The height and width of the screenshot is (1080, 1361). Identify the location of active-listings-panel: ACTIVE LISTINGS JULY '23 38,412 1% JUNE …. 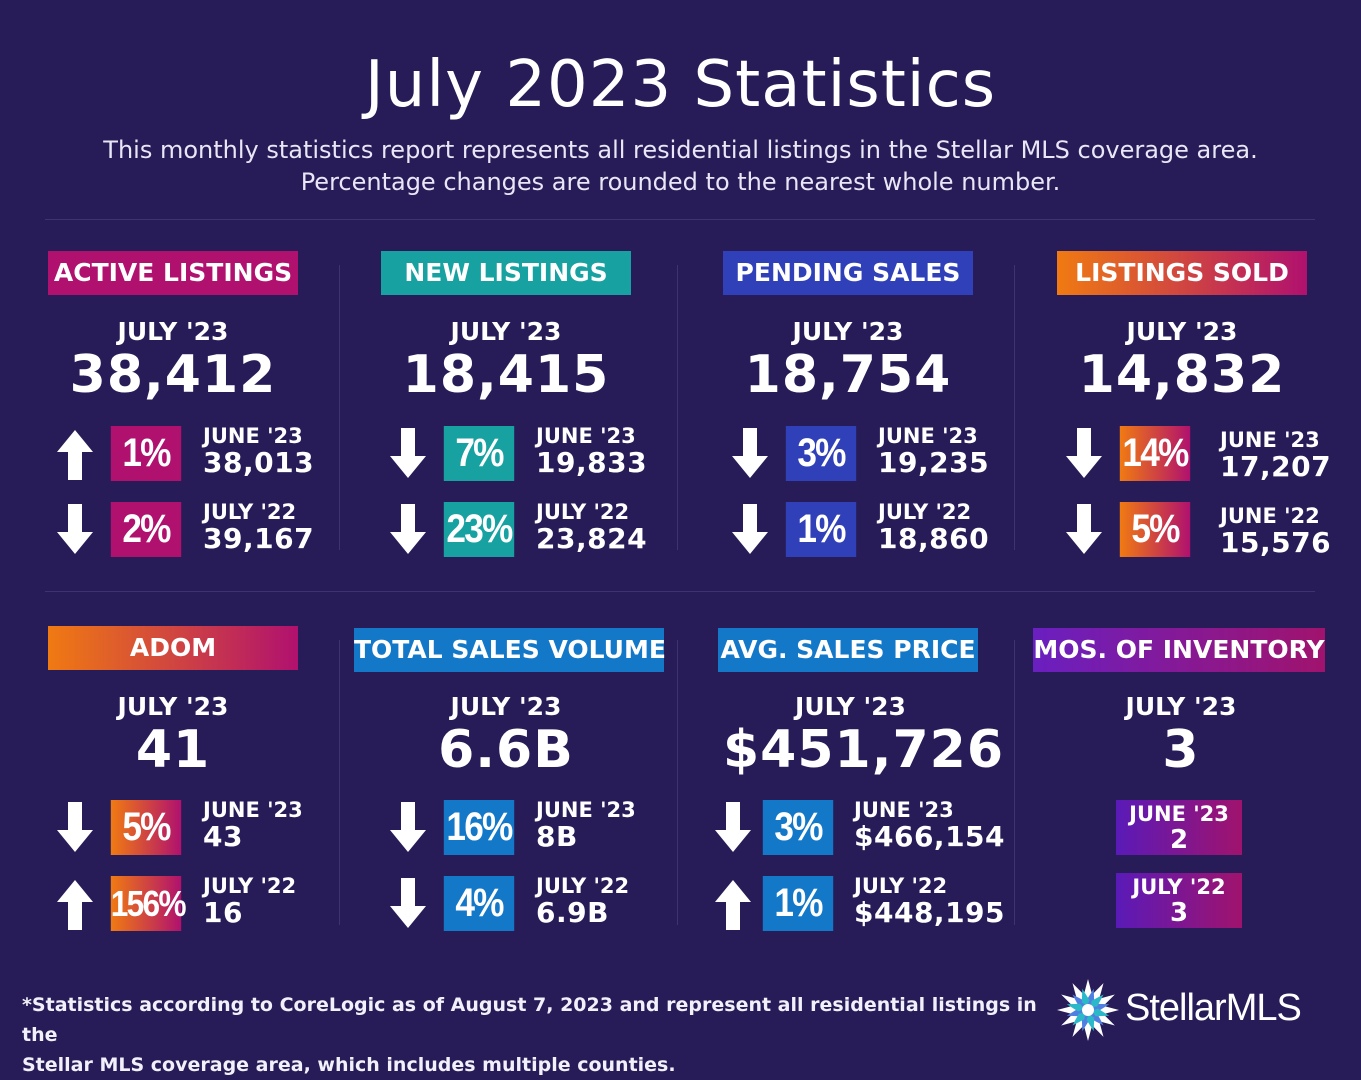
(208, 416).